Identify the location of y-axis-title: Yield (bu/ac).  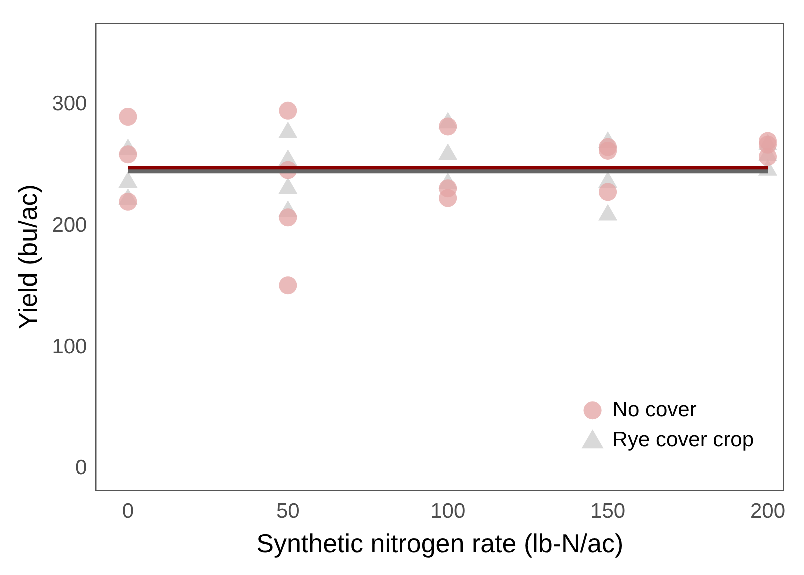
(27, 257).